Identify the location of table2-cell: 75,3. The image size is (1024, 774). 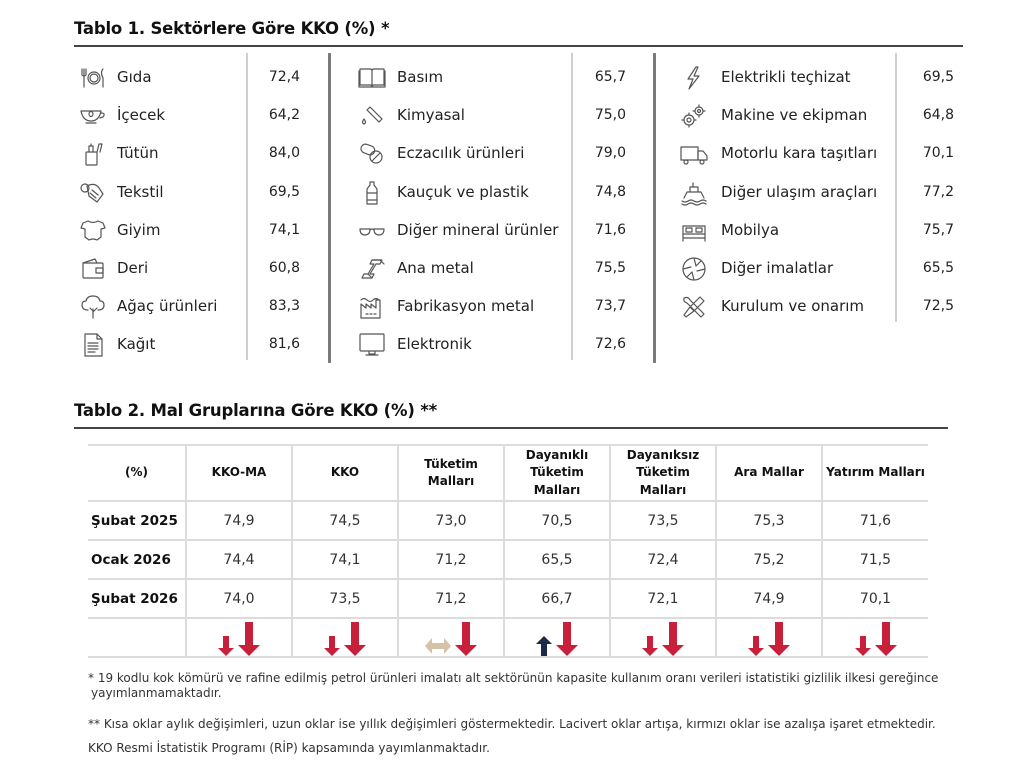
(769, 520).